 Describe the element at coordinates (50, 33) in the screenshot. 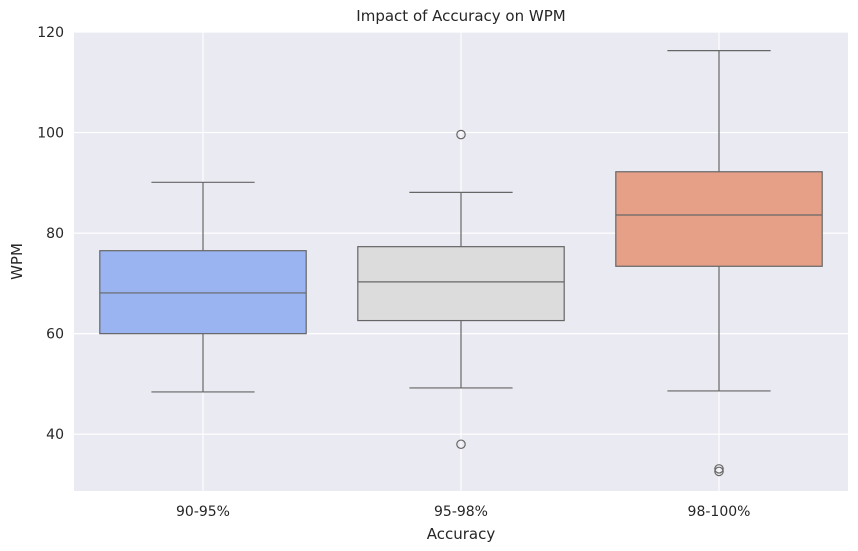

I see `y-tick-label: 120` at that location.